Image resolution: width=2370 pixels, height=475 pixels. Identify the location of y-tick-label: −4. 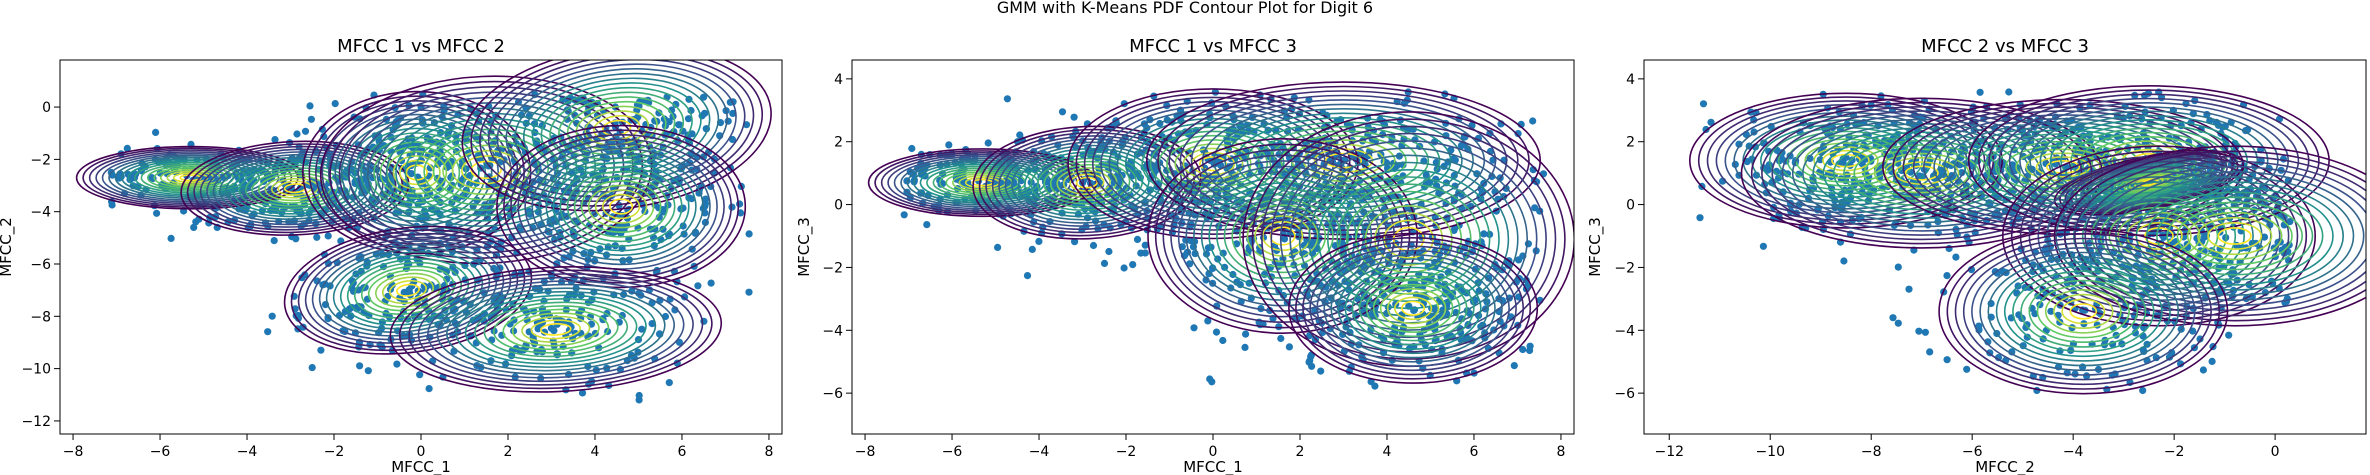
(832, 331).